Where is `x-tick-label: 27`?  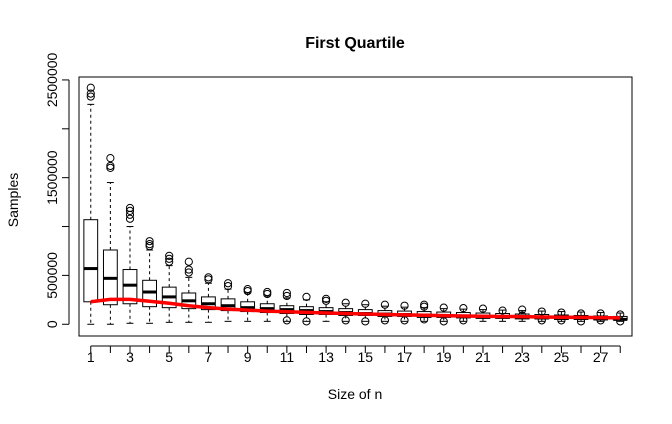 x-tick-label: 27 is located at coordinates (601, 357).